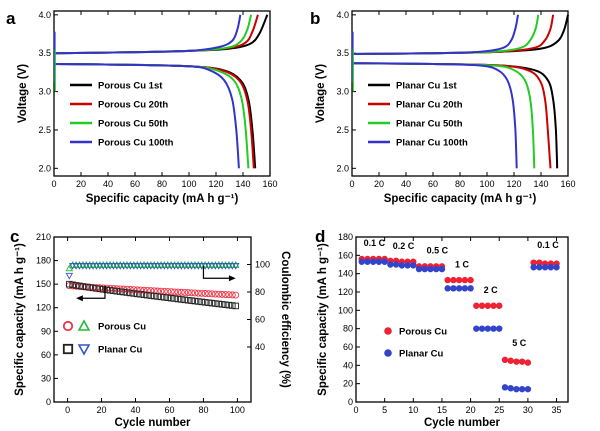 Image resolution: width=600 pixels, height=431 pixels. I want to click on c-x-tick-label: 100, so click(237, 410).